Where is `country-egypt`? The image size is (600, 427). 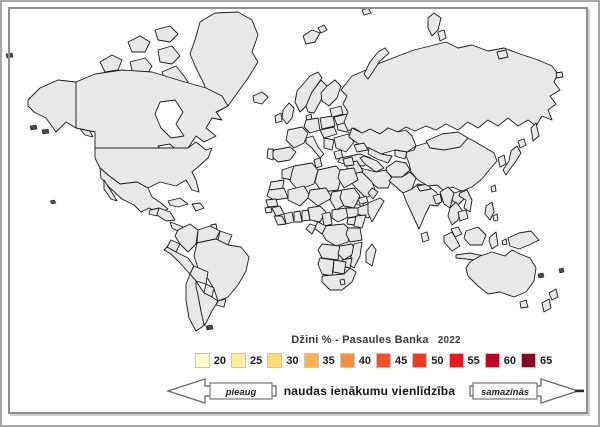 country-egypt is located at coordinates (348, 178).